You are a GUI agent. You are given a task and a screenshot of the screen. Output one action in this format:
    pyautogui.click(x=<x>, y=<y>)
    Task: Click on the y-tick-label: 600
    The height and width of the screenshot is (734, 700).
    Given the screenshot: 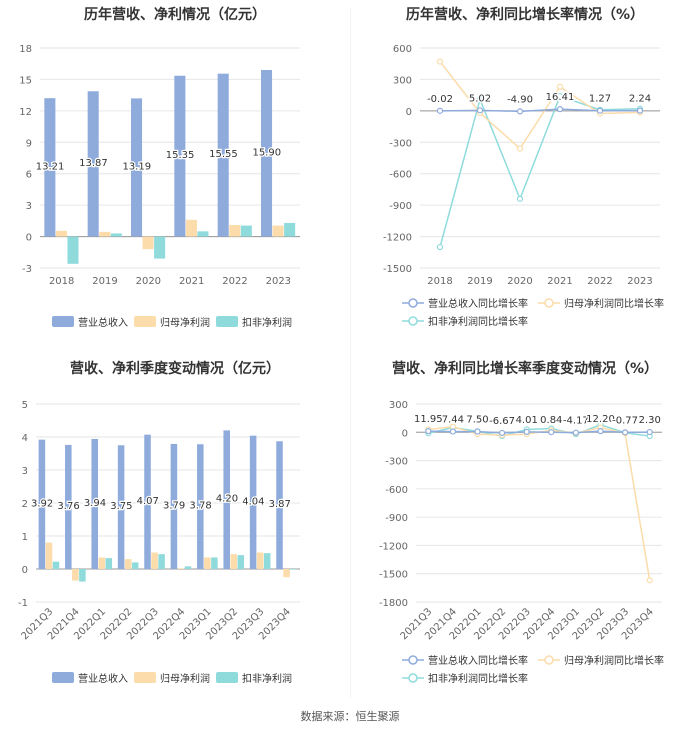 What is the action you would take?
    pyautogui.click(x=402, y=49)
    